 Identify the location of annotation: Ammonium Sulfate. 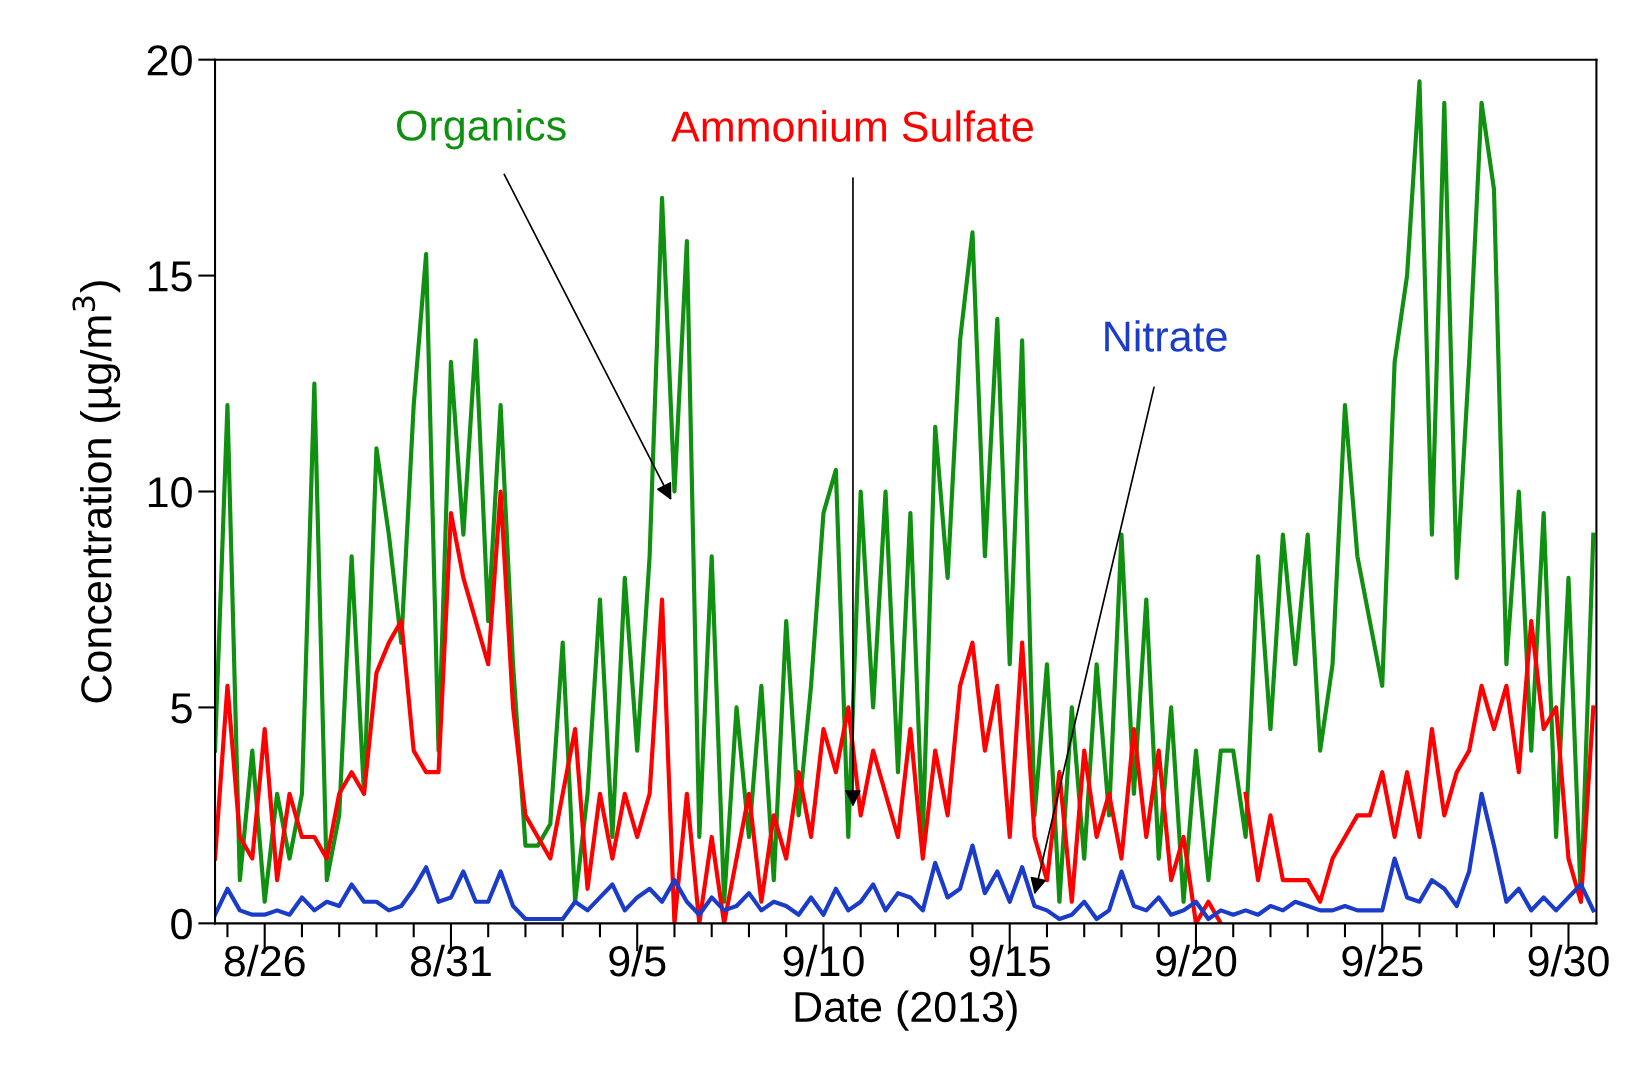
(852, 126).